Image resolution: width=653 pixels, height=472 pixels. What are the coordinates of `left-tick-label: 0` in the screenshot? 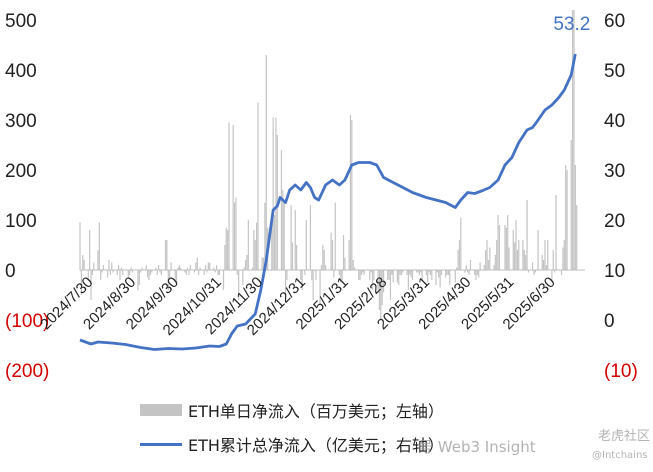 It's located at (10, 271).